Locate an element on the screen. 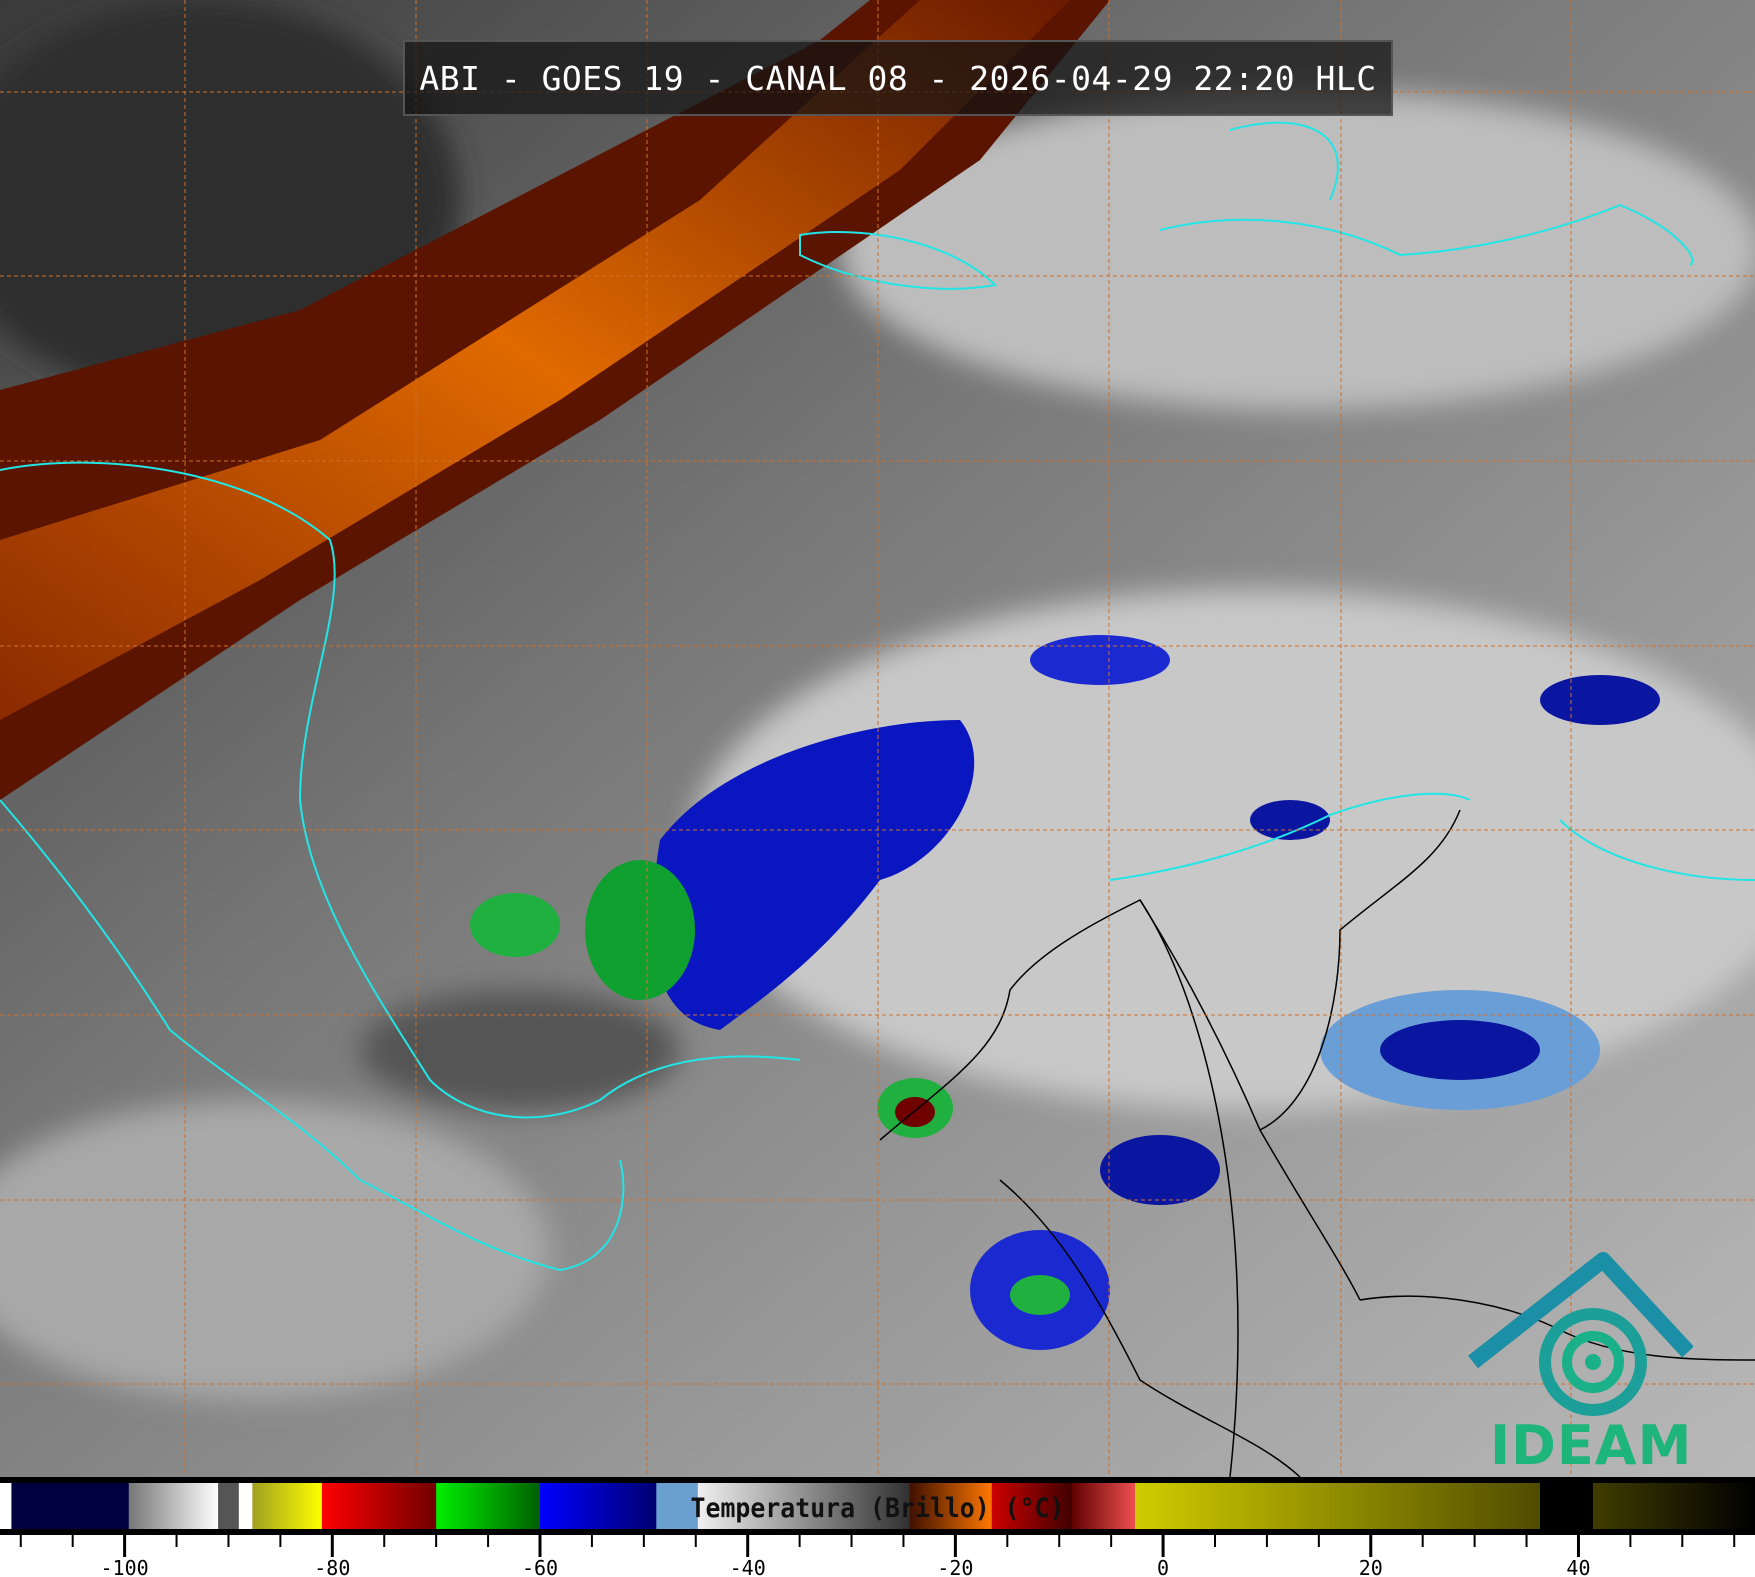 Image resolution: width=1755 pixels, height=1577 pixels. tick-label: -40 is located at coordinates (748, 1566).